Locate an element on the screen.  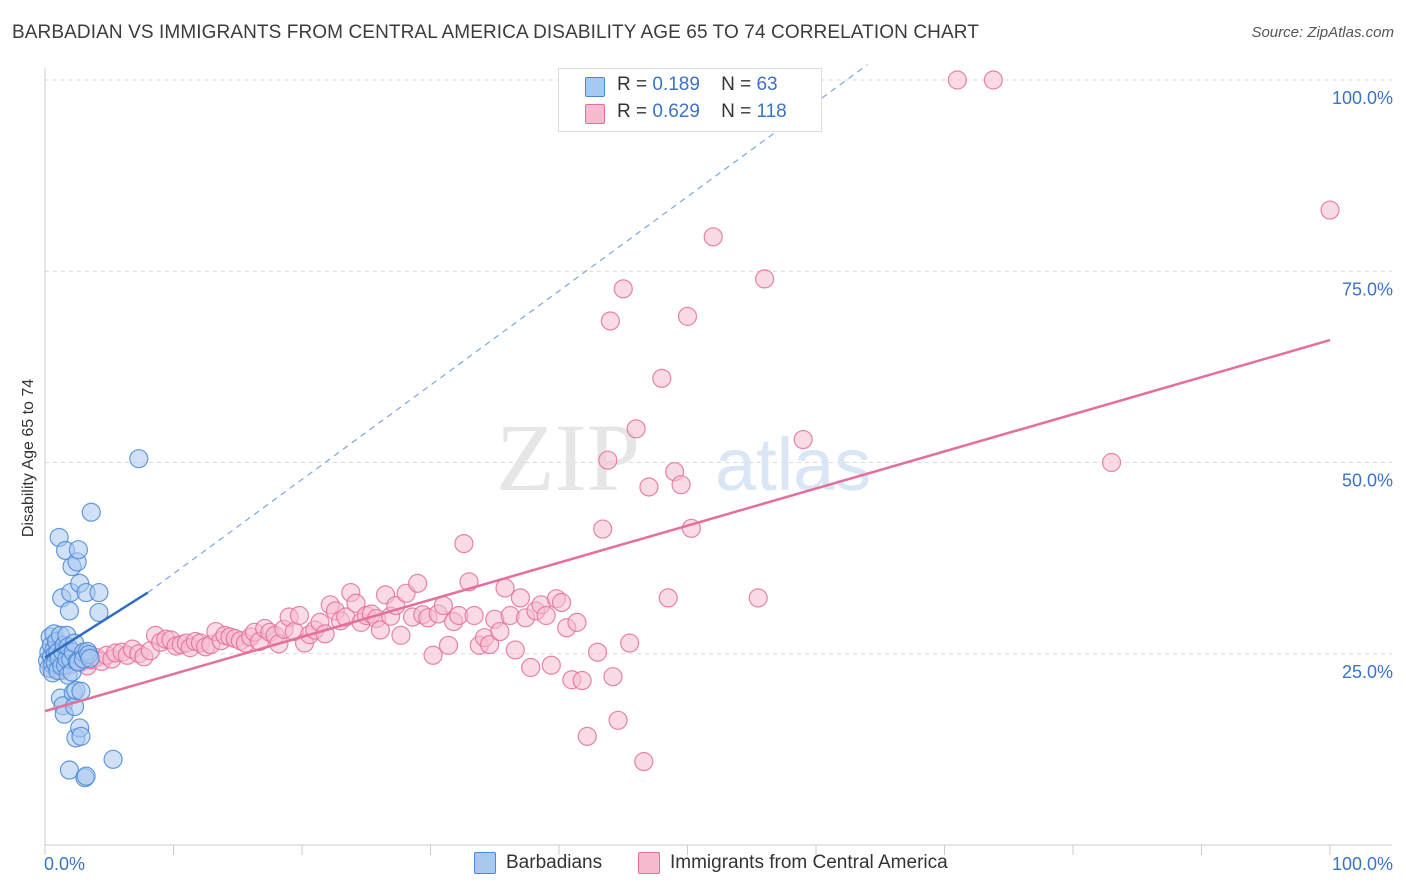
watermark-atlas: atlas is located at coordinates (793, 464).